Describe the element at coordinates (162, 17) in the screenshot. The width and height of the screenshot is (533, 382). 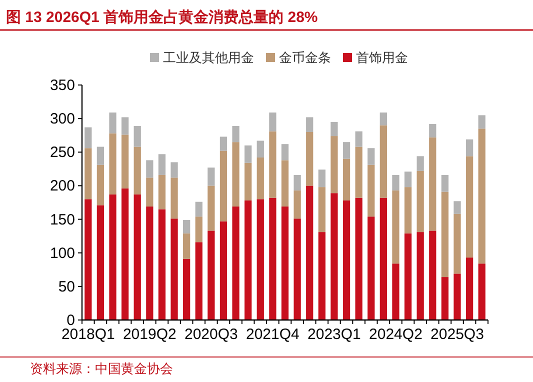
I see `chart-title: 图 13 2026Q1 首饰用金占黄金消费总量的 28%` at that location.